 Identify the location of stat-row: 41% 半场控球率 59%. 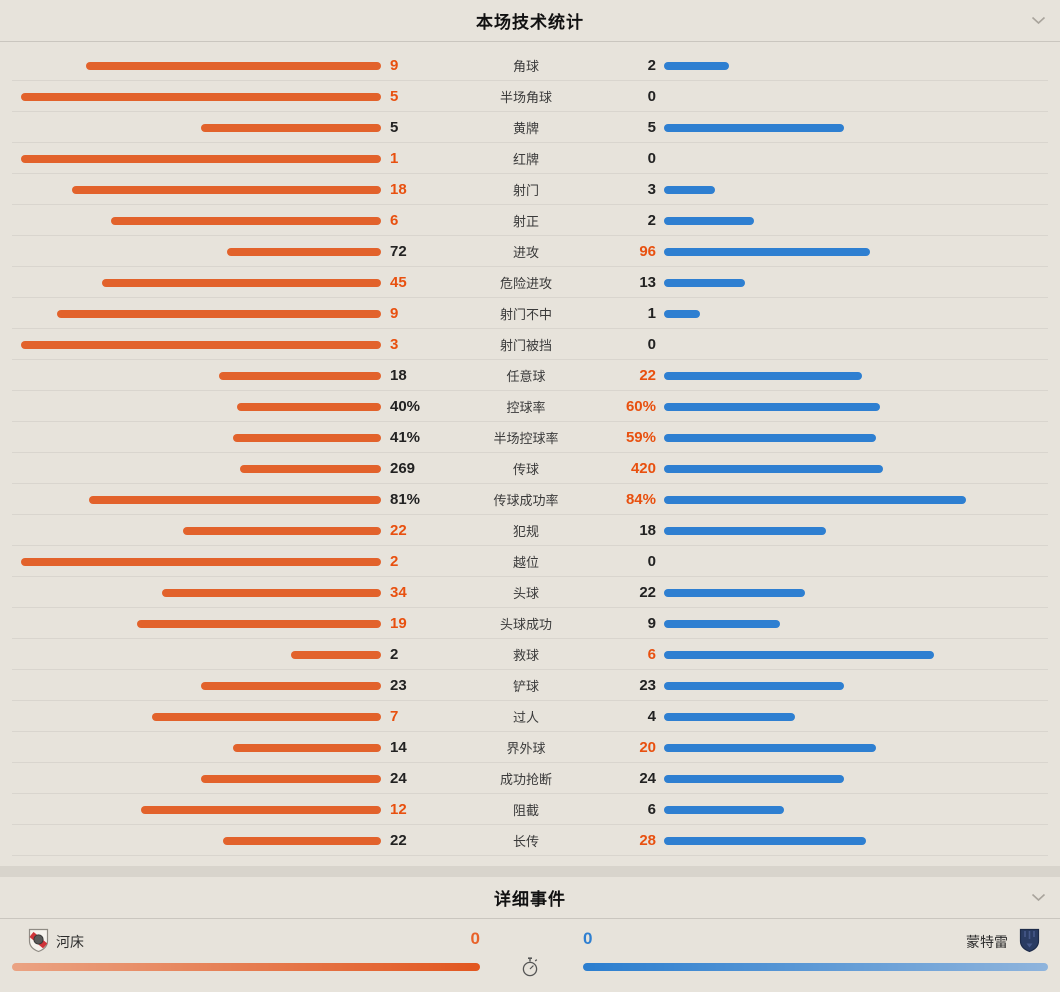
(530, 437).